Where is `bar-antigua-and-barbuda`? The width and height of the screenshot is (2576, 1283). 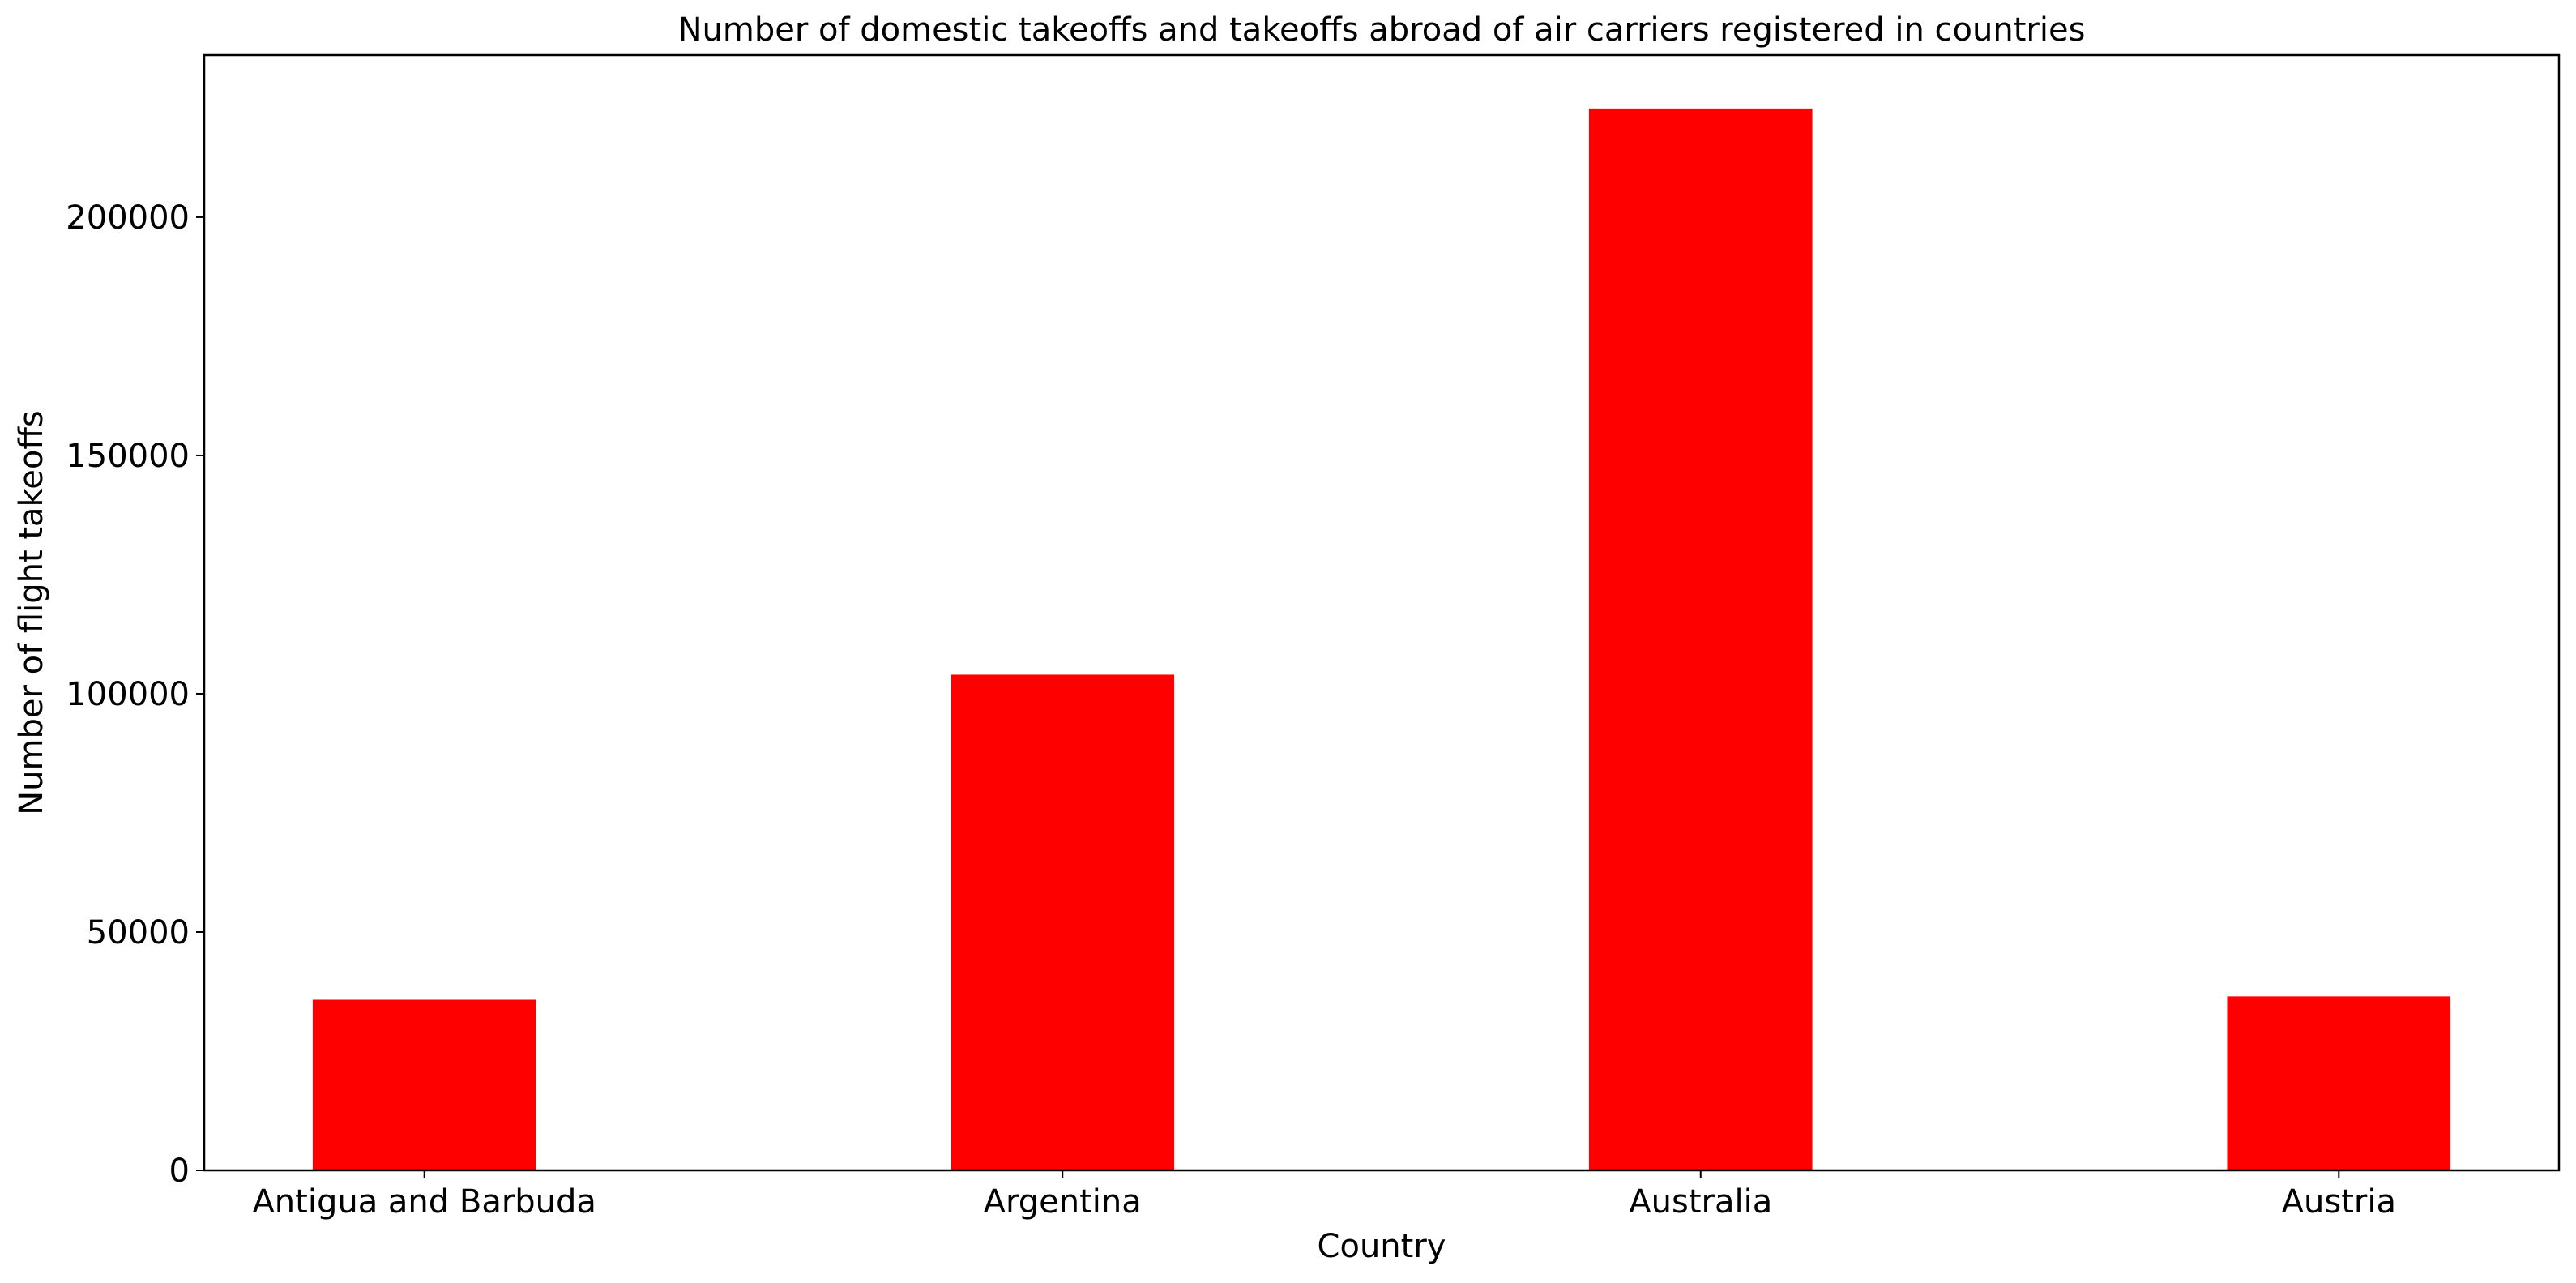
bar-antigua-and-barbuda is located at coordinates (424, 1084).